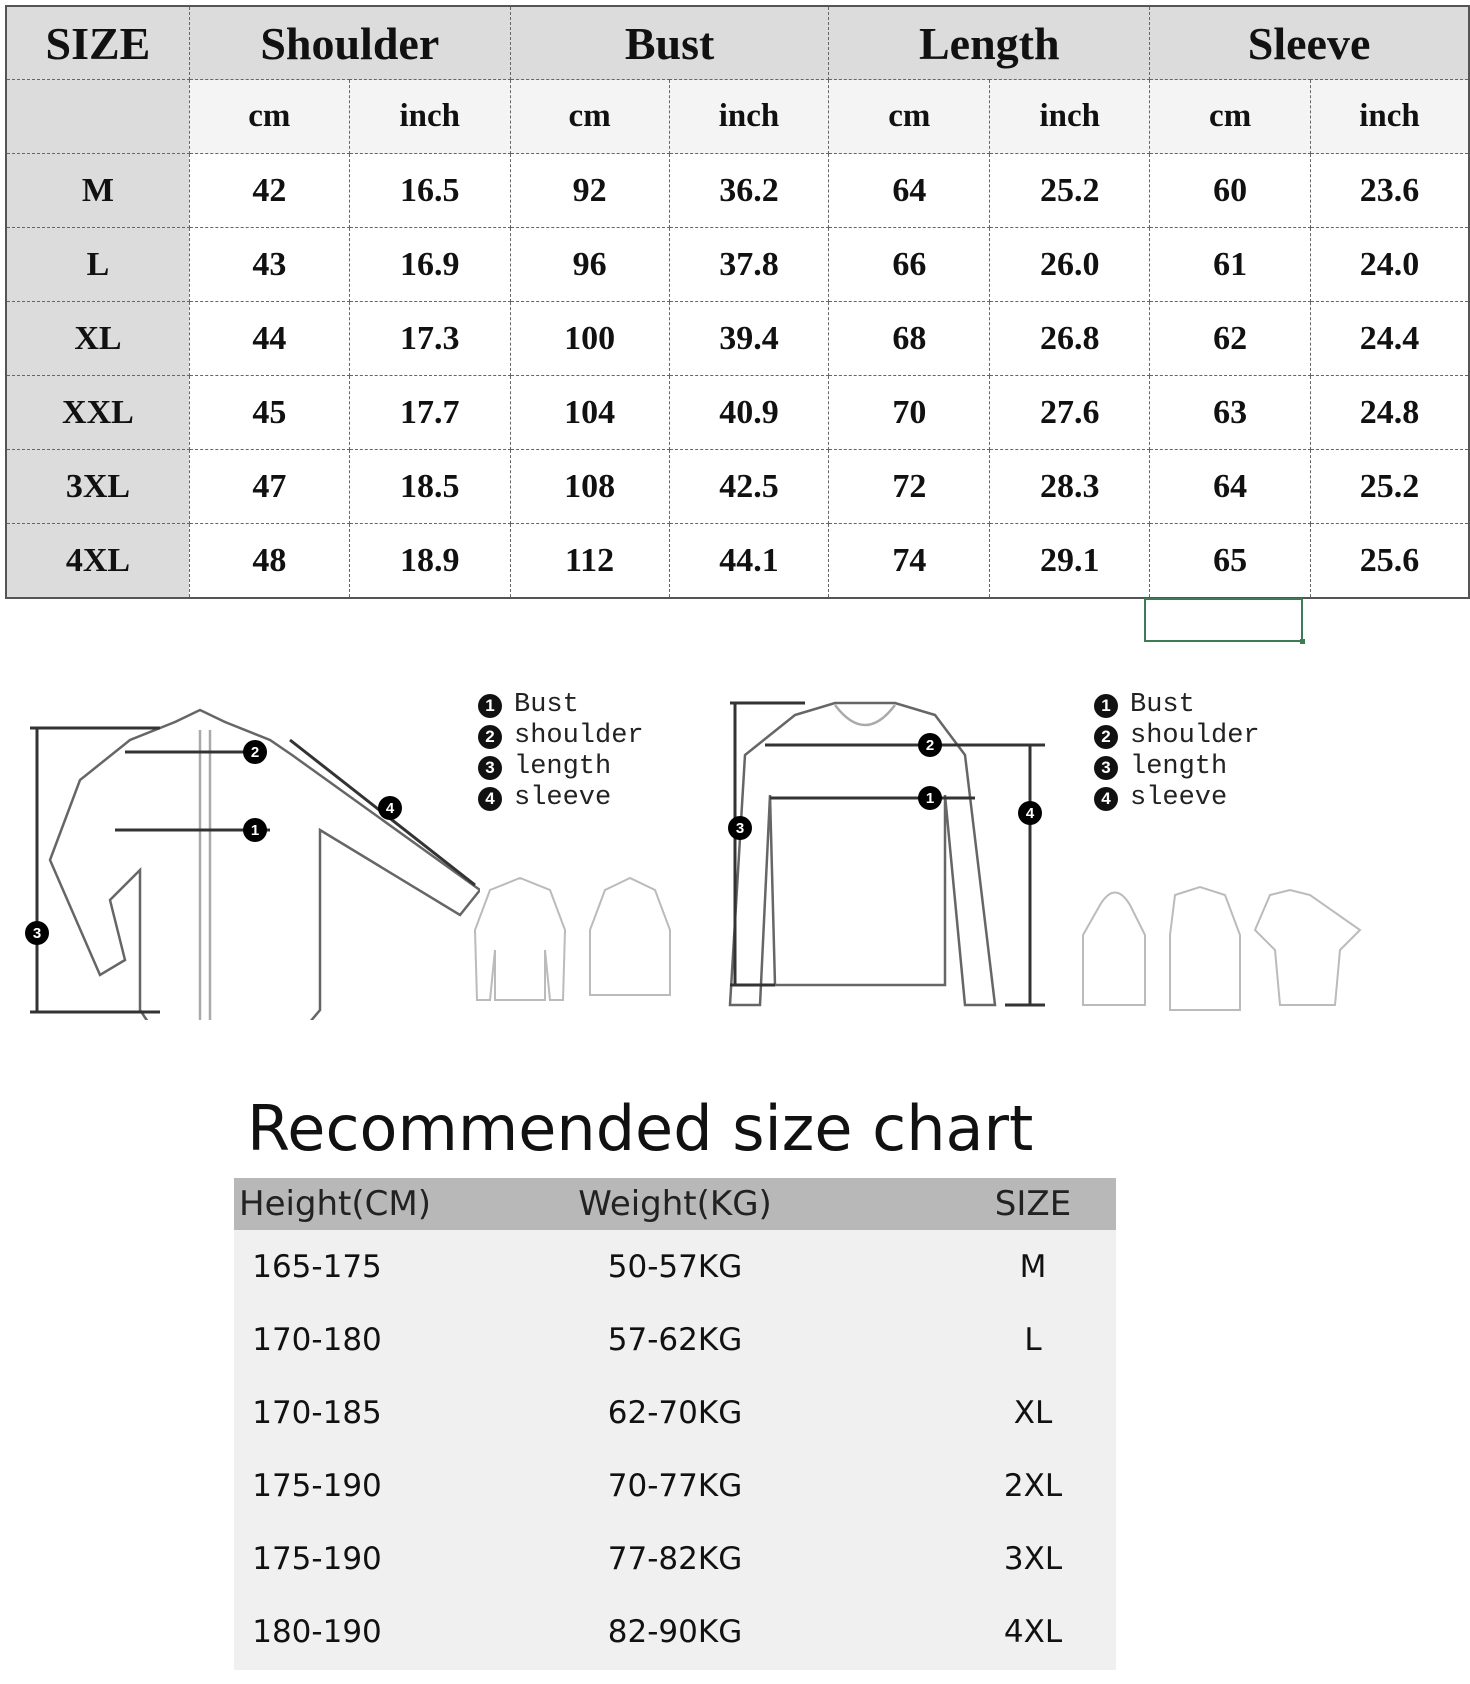 Image resolution: width=1470 pixels, height=1684 pixels. I want to click on size-row: 4XL 48 18.9 112 44.1 74 29.1 65 25.6, so click(737, 561).